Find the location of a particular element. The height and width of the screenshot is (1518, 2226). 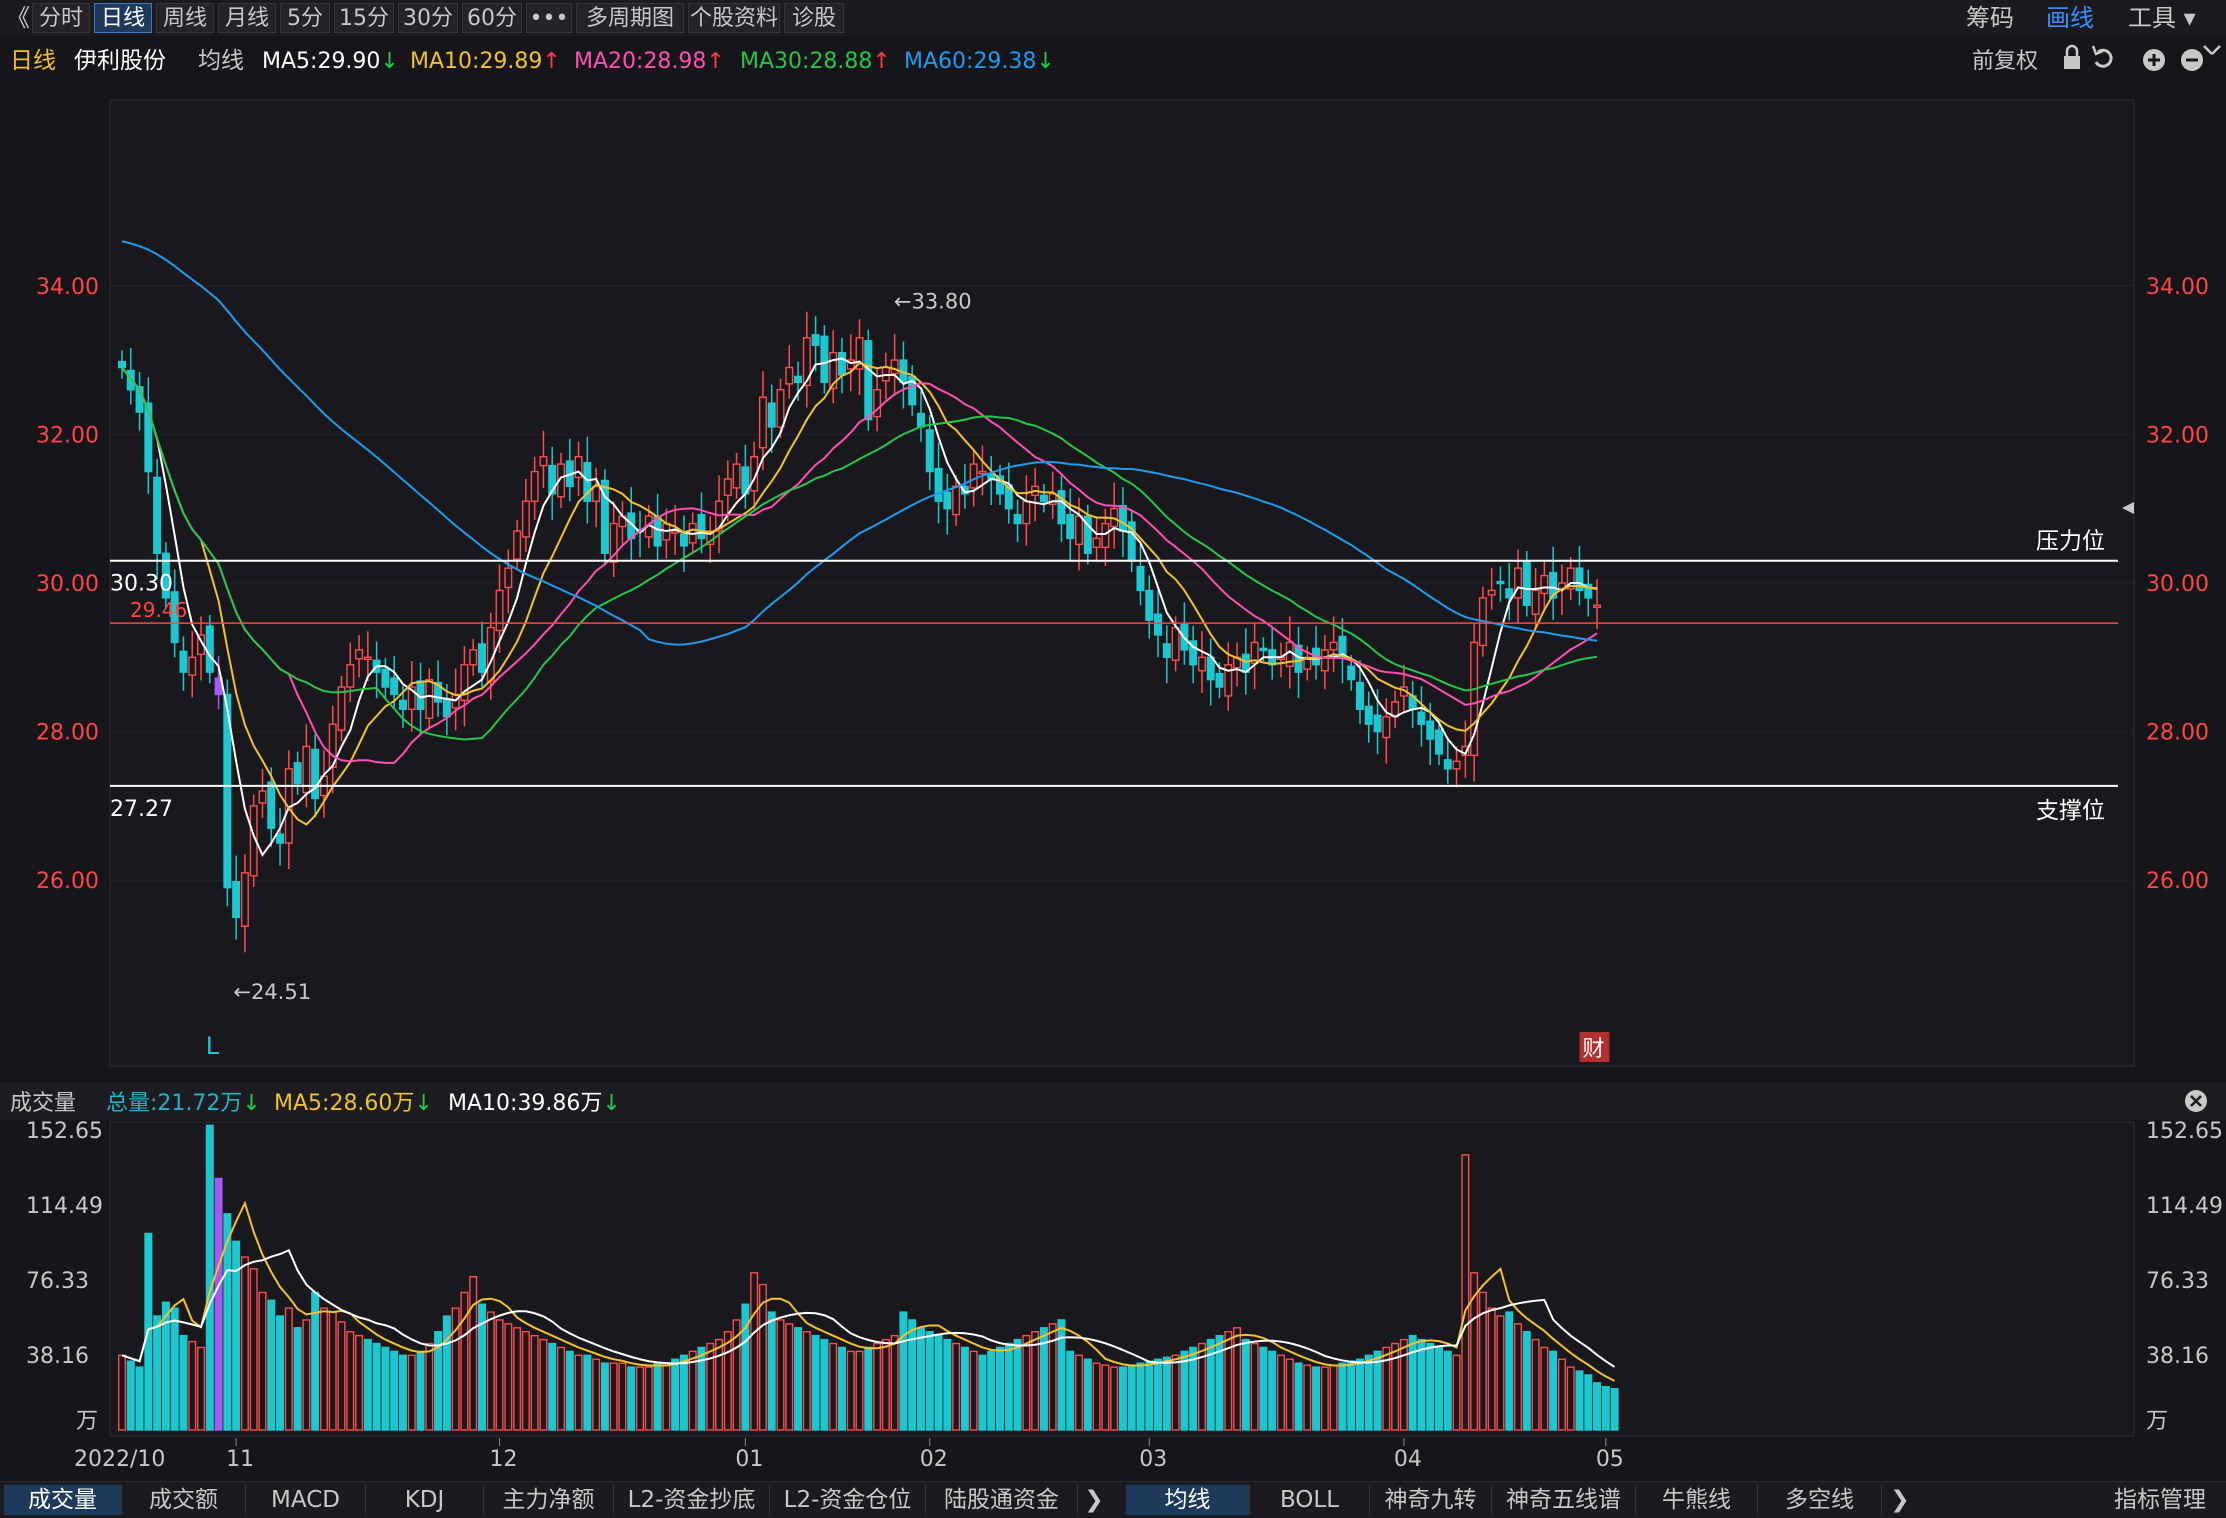

tab-ma: 均线 is located at coordinates (1188, 1500).